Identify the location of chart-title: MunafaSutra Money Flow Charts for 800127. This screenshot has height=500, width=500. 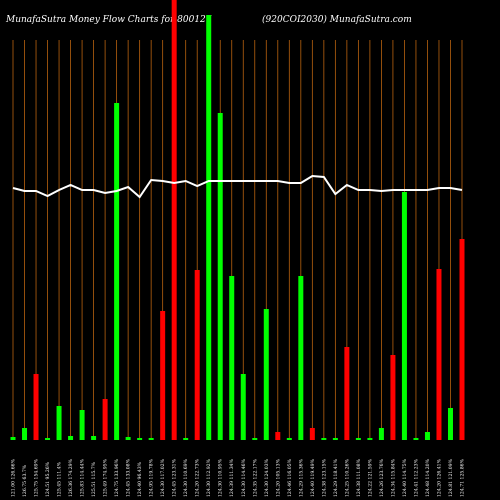
(108, 20).